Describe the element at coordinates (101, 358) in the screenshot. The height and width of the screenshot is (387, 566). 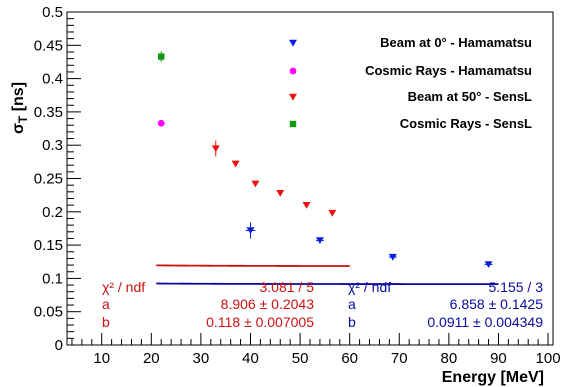
I see `x-tick-label: 10` at that location.